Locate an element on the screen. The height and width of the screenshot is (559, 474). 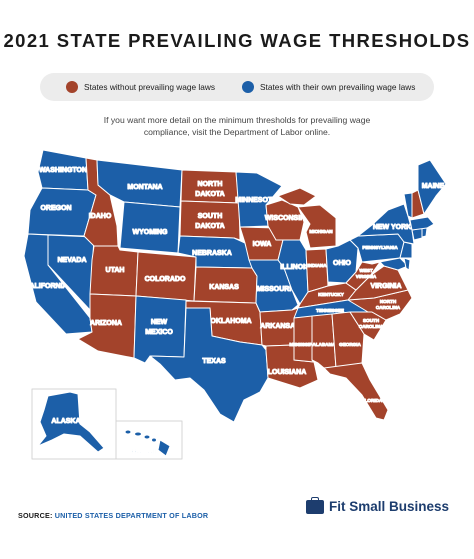
svg-text: INDIANA is located at coordinates (317, 265).